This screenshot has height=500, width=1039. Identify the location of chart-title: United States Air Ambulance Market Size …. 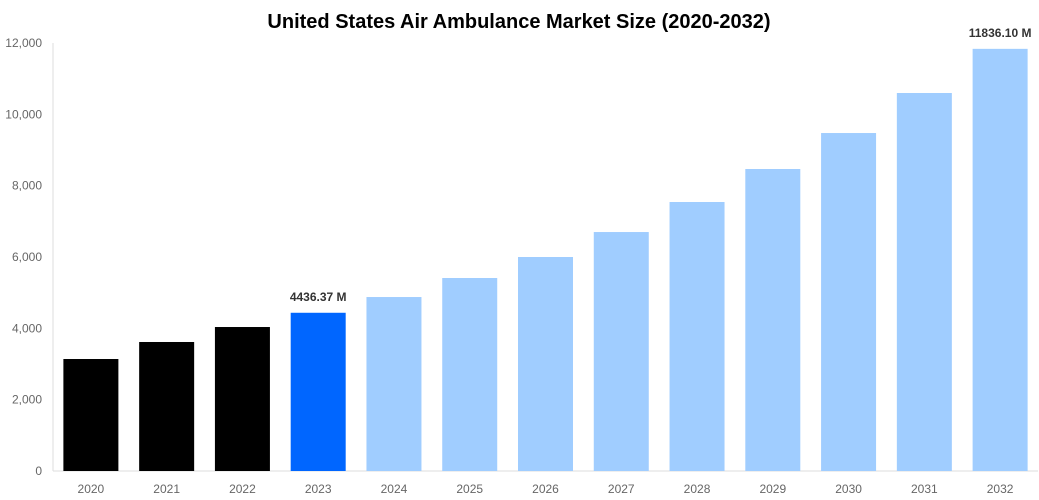
(518, 22).